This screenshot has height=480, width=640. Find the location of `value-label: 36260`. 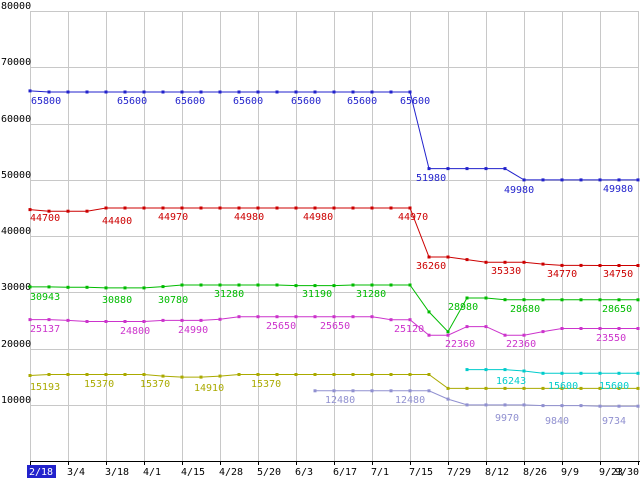

value-label: 36260 is located at coordinates (431, 266).